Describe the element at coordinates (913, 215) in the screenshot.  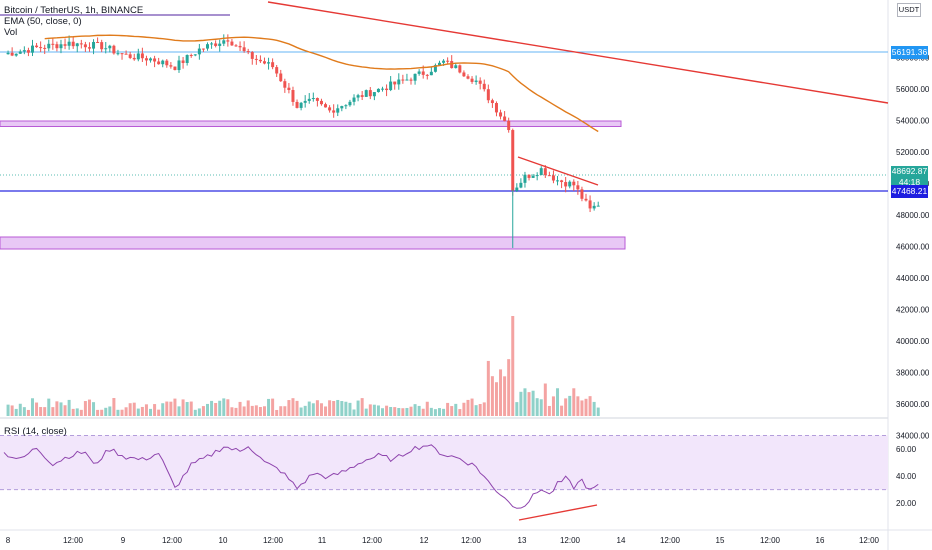
I see `price-tick: 48000.00` at that location.